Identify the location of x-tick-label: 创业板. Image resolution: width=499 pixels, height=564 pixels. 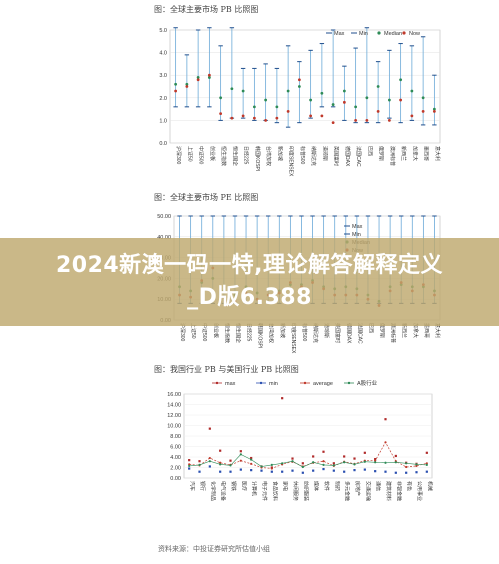
(212, 153).